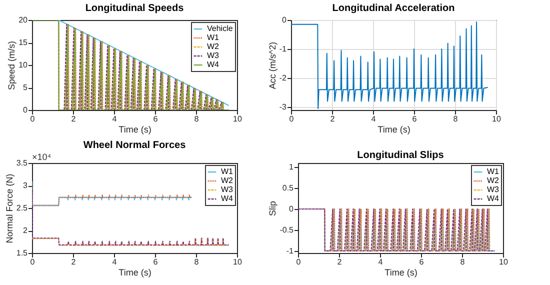  I want to click on y-tick-label: 3, so click(25, 185).